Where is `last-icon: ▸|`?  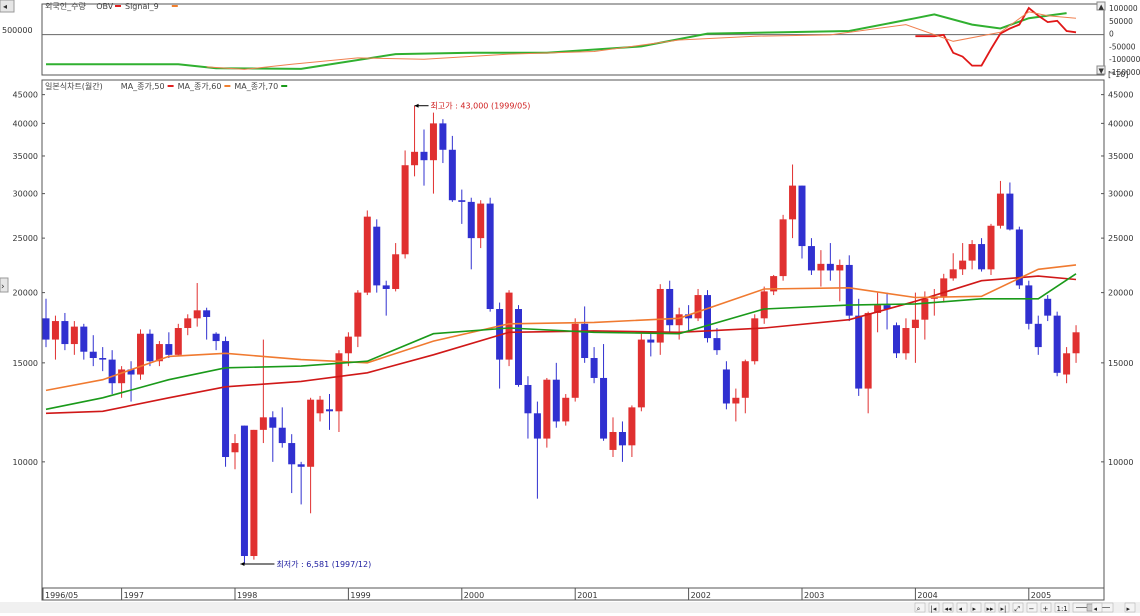 last-icon: ▸| is located at coordinates (1004, 609).